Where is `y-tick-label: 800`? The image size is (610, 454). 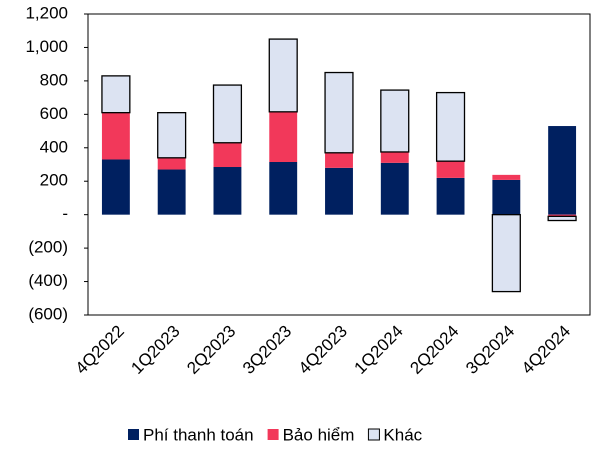
y-tick-label: 800 is located at coordinates (54, 79).